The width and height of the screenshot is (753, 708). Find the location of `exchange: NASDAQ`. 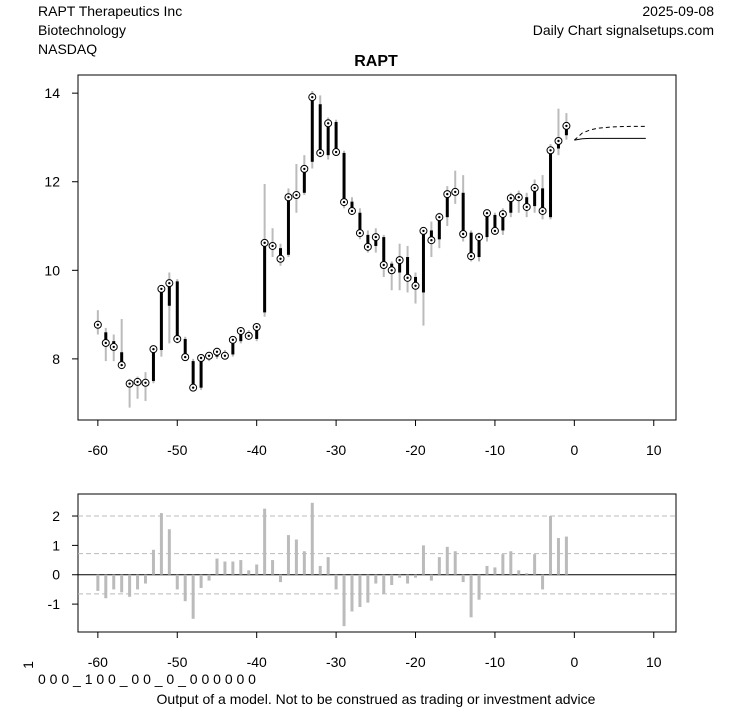

exchange: NASDAQ is located at coordinates (67, 49).